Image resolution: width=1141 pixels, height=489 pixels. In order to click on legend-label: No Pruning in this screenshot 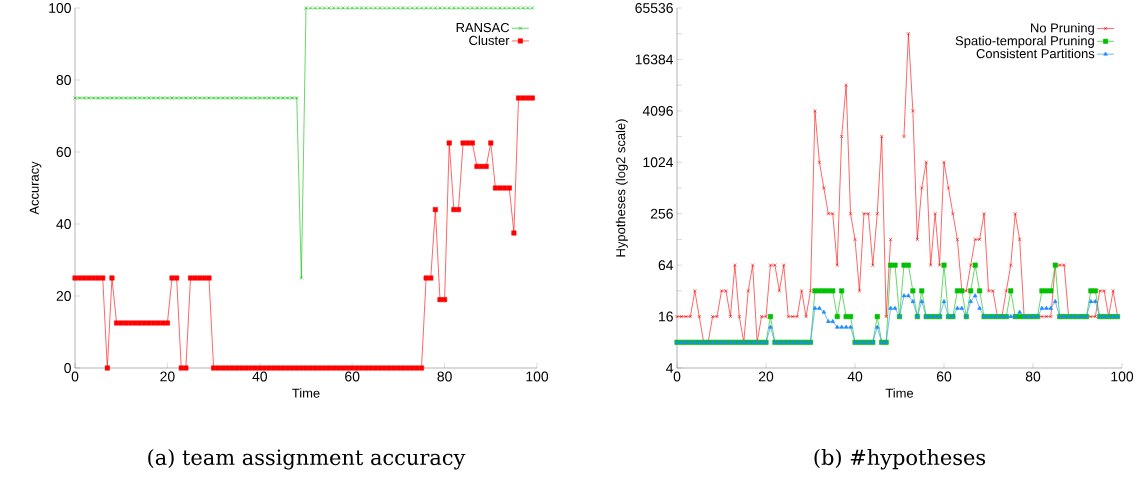, I will do `click(1062, 29)`.